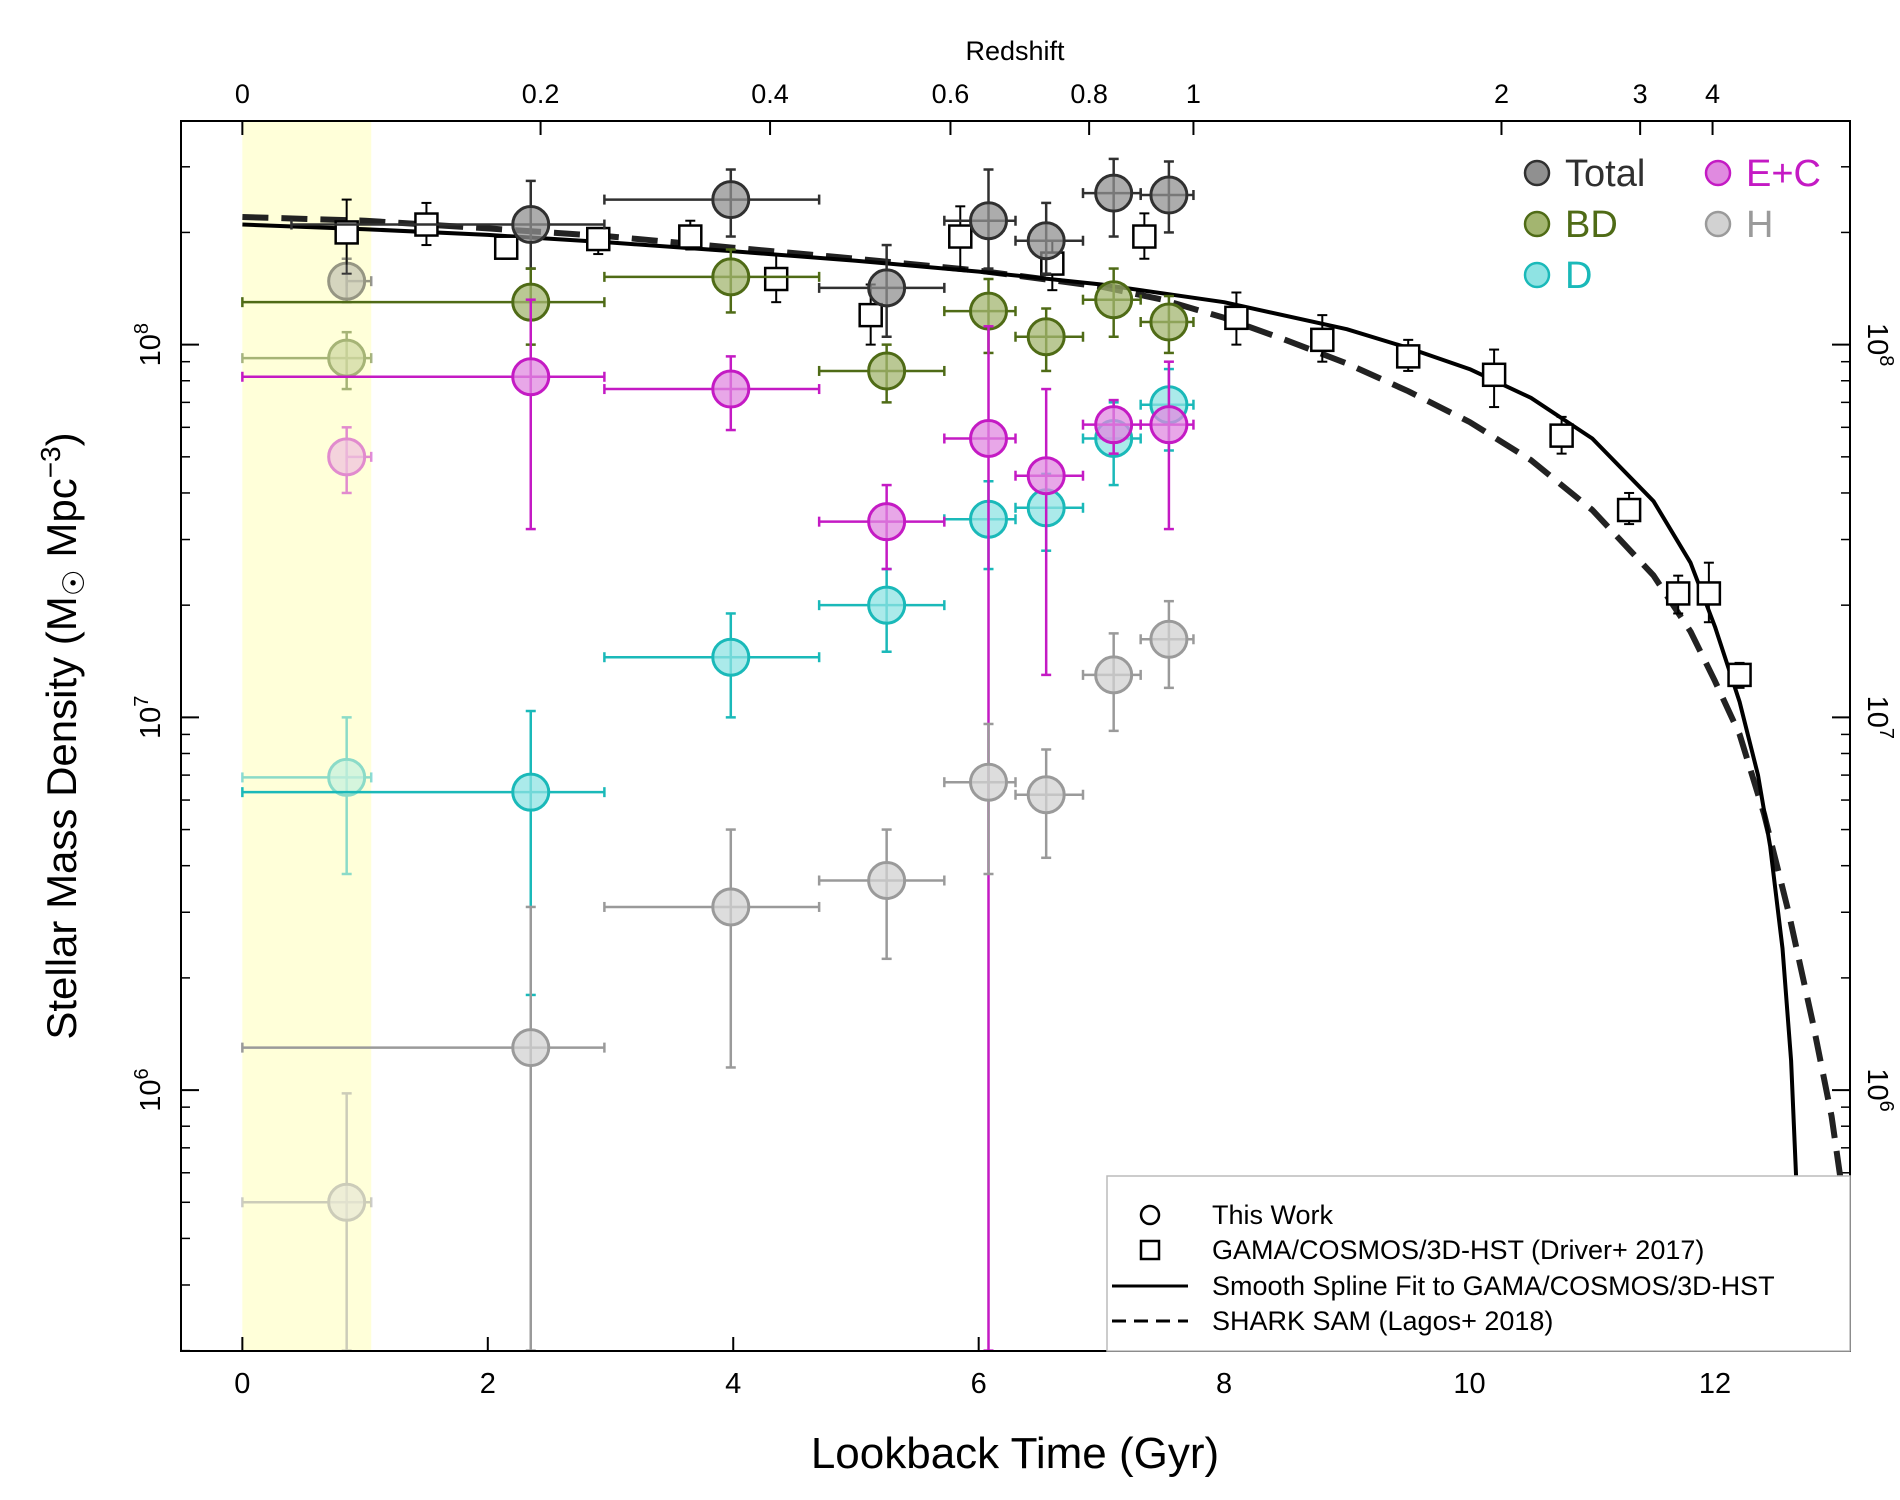 Image resolution: width=1900 pixels, height=1500 pixels. What do you see at coordinates (1015, 1453) in the screenshot?
I see `x-axis-label: Lookback Time (Gyr)` at bounding box center [1015, 1453].